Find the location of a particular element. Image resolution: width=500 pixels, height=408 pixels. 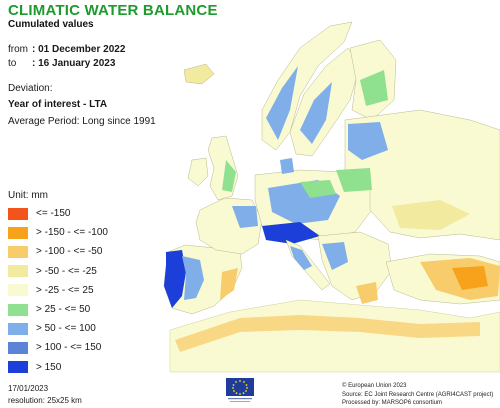

legend-item: > 50 - <= 100 is located at coordinates (58, 328).